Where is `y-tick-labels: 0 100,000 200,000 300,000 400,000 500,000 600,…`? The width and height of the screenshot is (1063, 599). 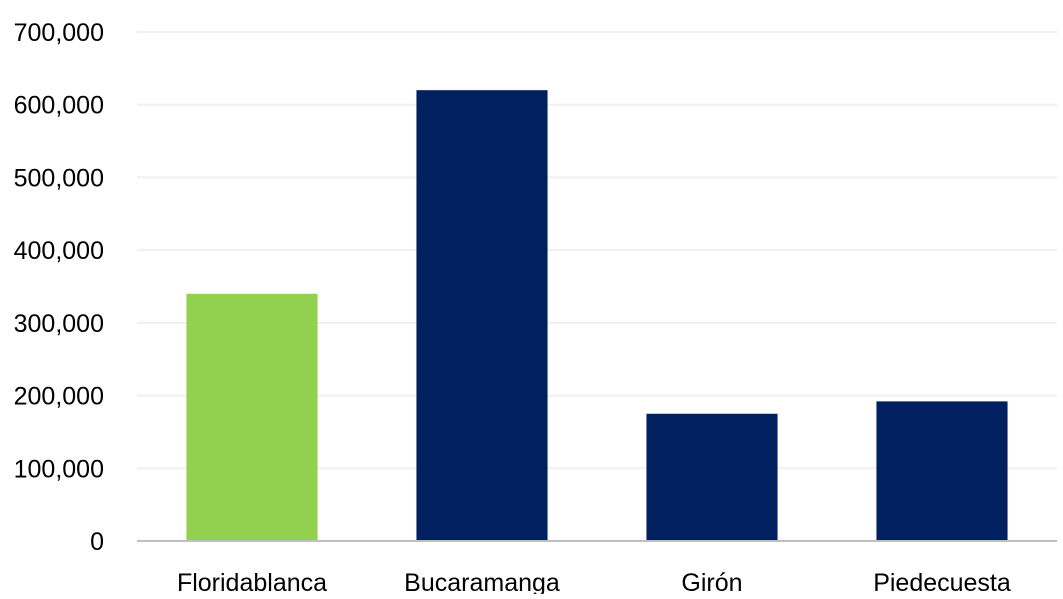 y-tick-labels: 0 100,000 200,000 300,000 400,000 500,000 600,… is located at coordinates (59, 287).